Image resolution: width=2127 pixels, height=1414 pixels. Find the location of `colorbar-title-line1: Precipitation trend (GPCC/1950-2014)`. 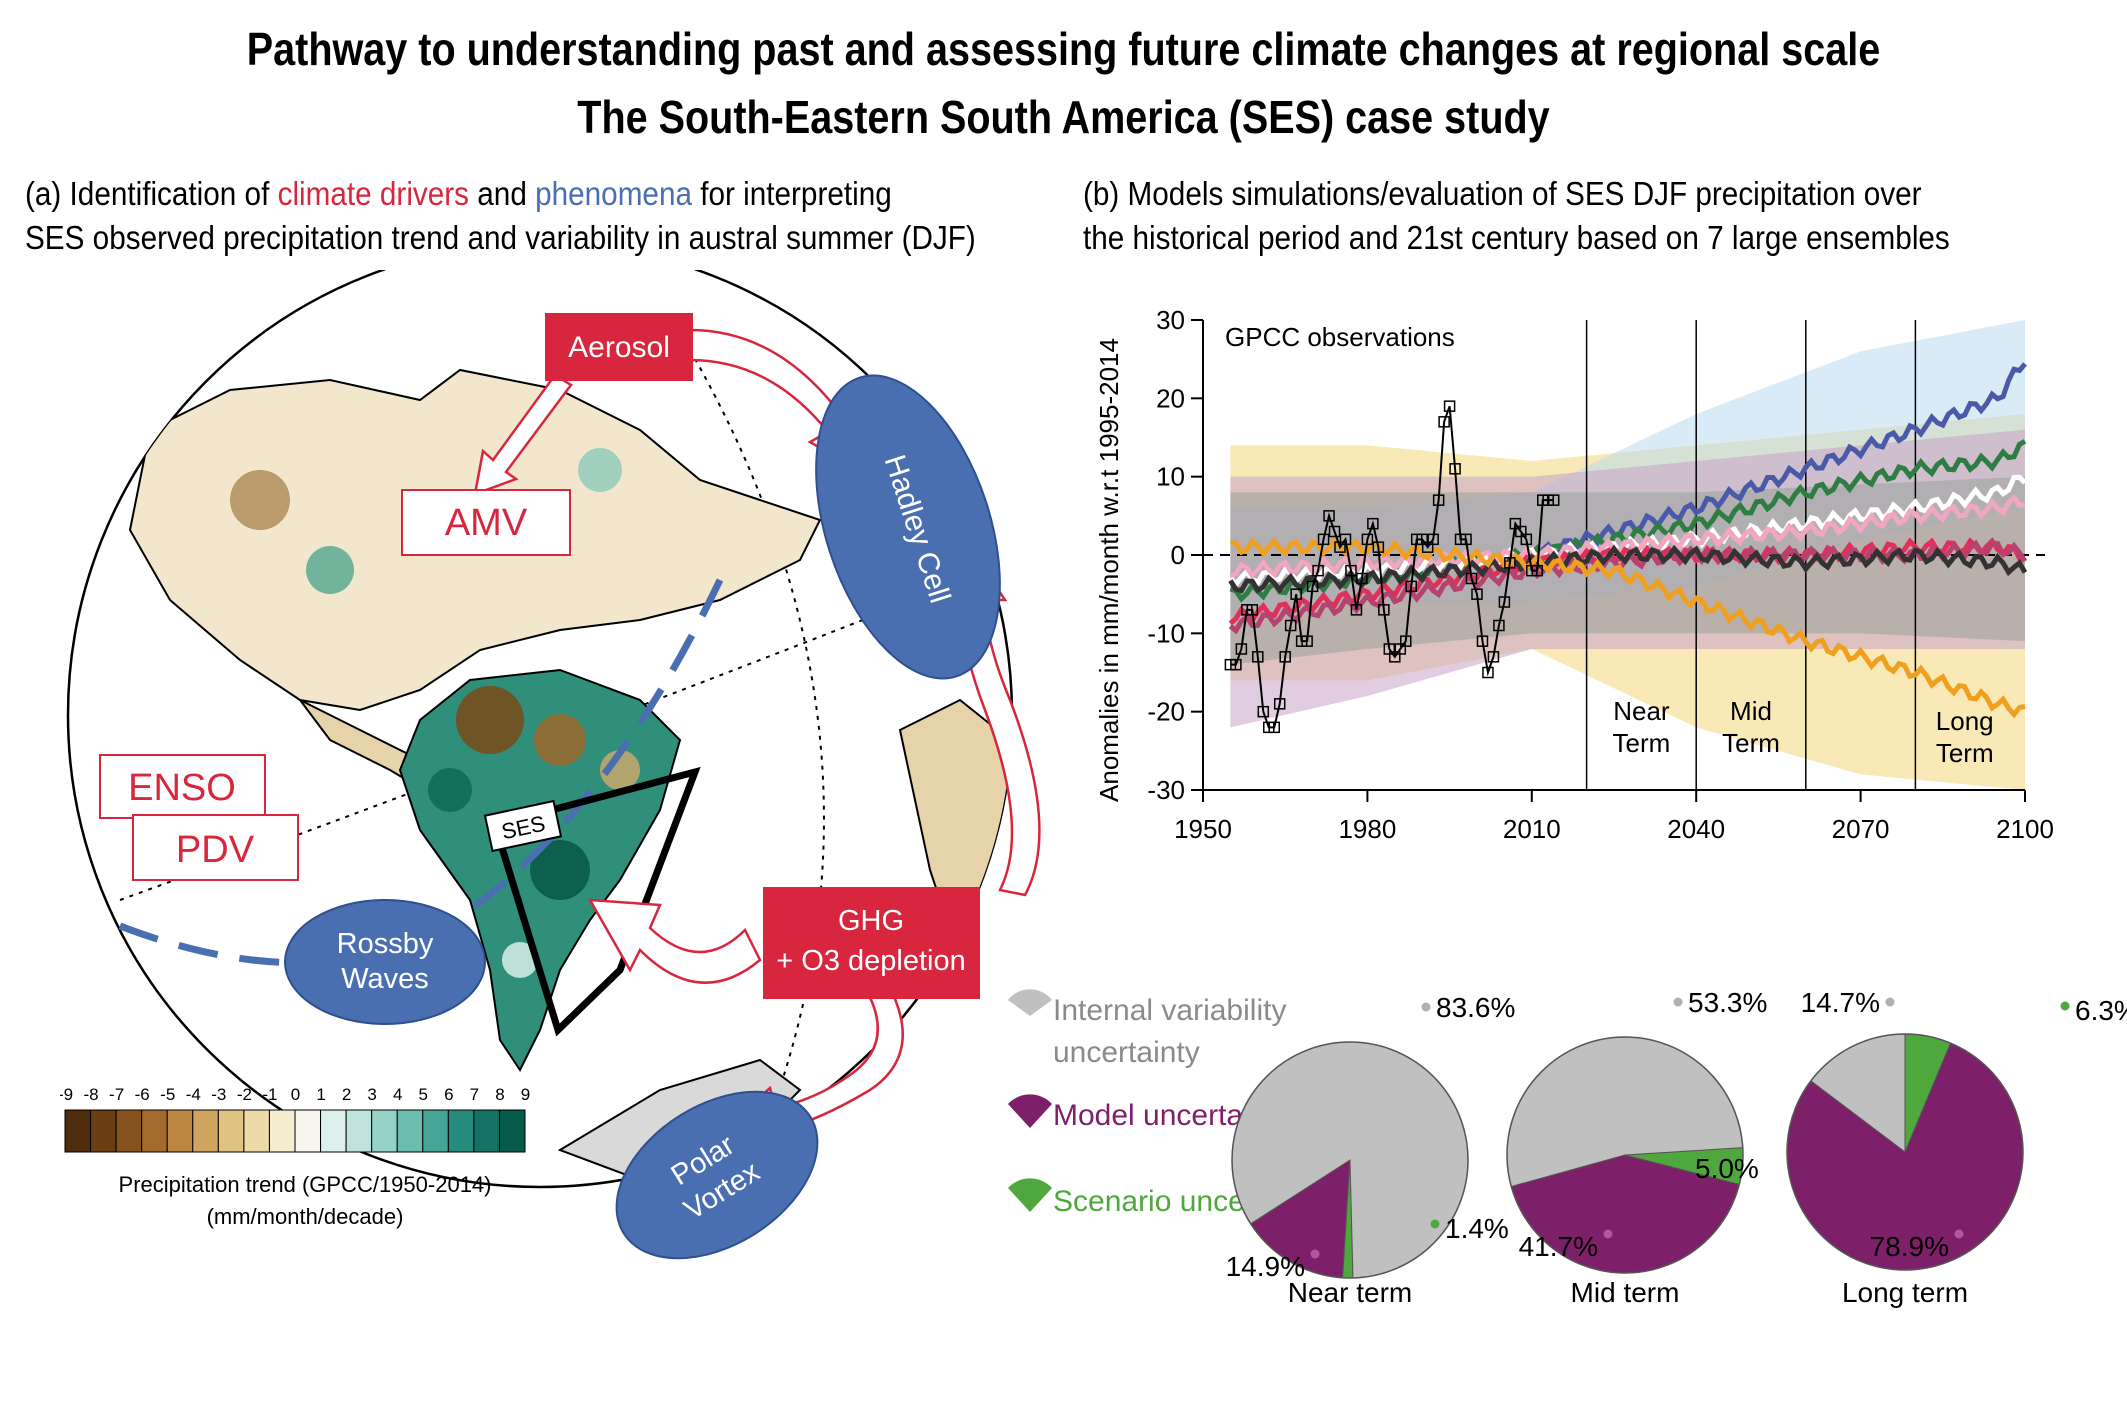

colorbar-title-line1: Precipitation trend (GPCC/1950-2014) is located at coordinates (305, 1184).